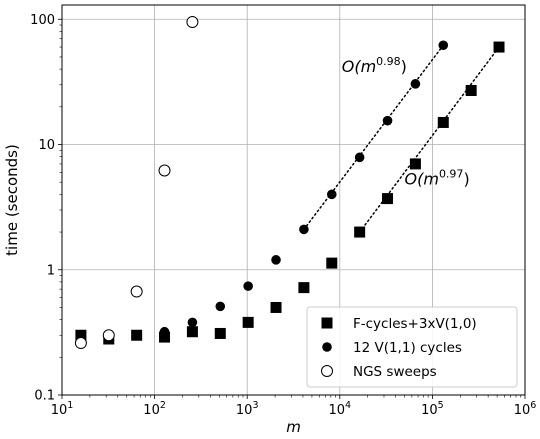 Image resolution: width=540 pixels, height=439 pixels. Describe the element at coordinates (12, 200) in the screenshot. I see `y-axis-label: time (seconds)` at that location.